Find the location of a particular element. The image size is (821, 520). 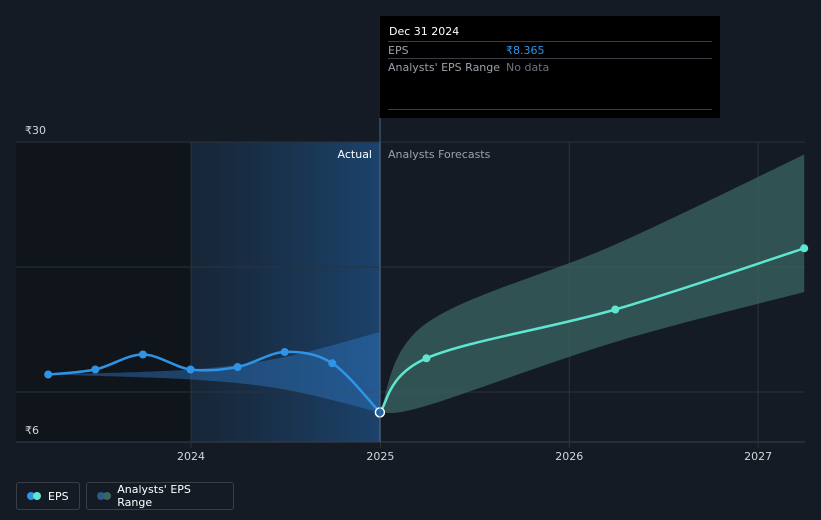

tooltip-range-label: Analysts' EPS Range is located at coordinates (444, 67).